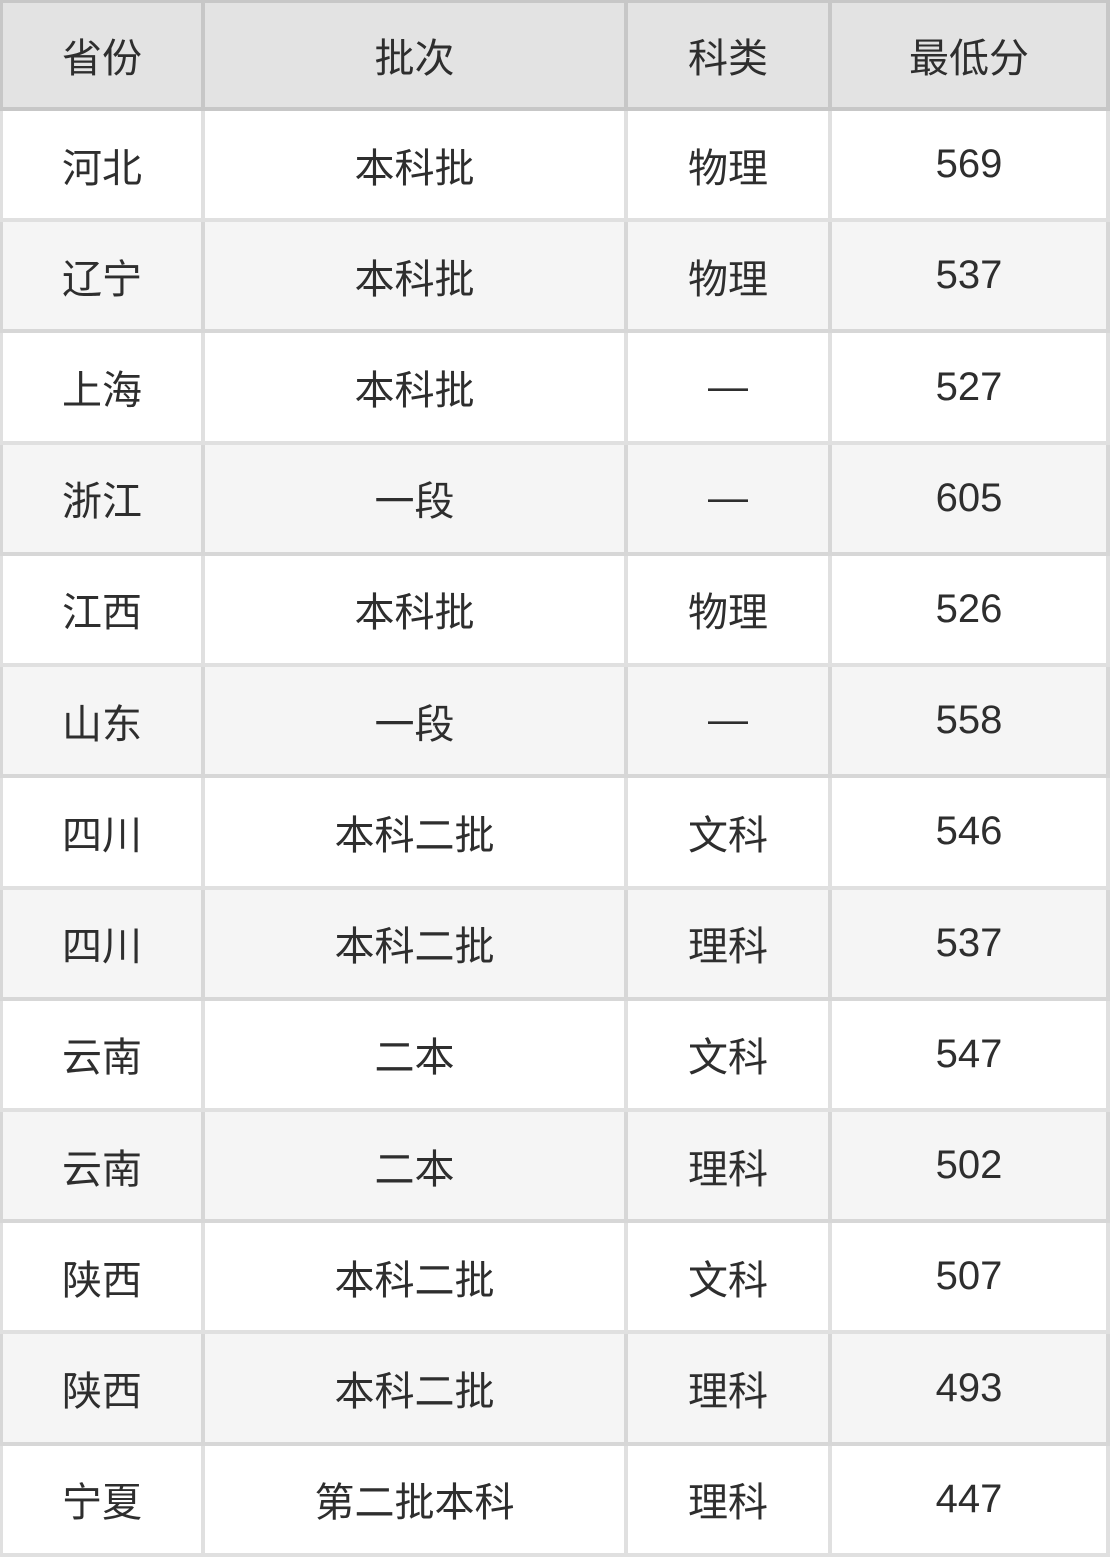  What do you see at coordinates (102, 55) in the screenshot?
I see `column-header-province: 省份` at bounding box center [102, 55].